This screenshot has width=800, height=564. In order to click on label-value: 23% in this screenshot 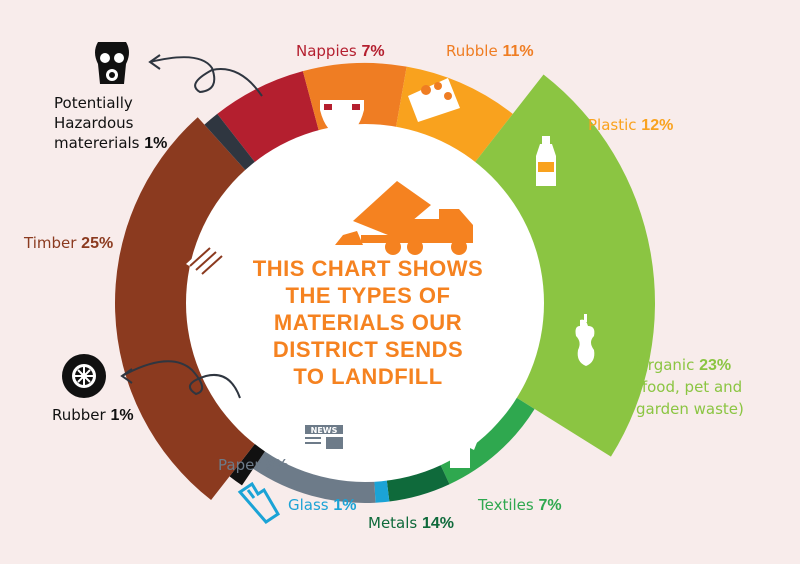, I will do `click(715, 365)`.